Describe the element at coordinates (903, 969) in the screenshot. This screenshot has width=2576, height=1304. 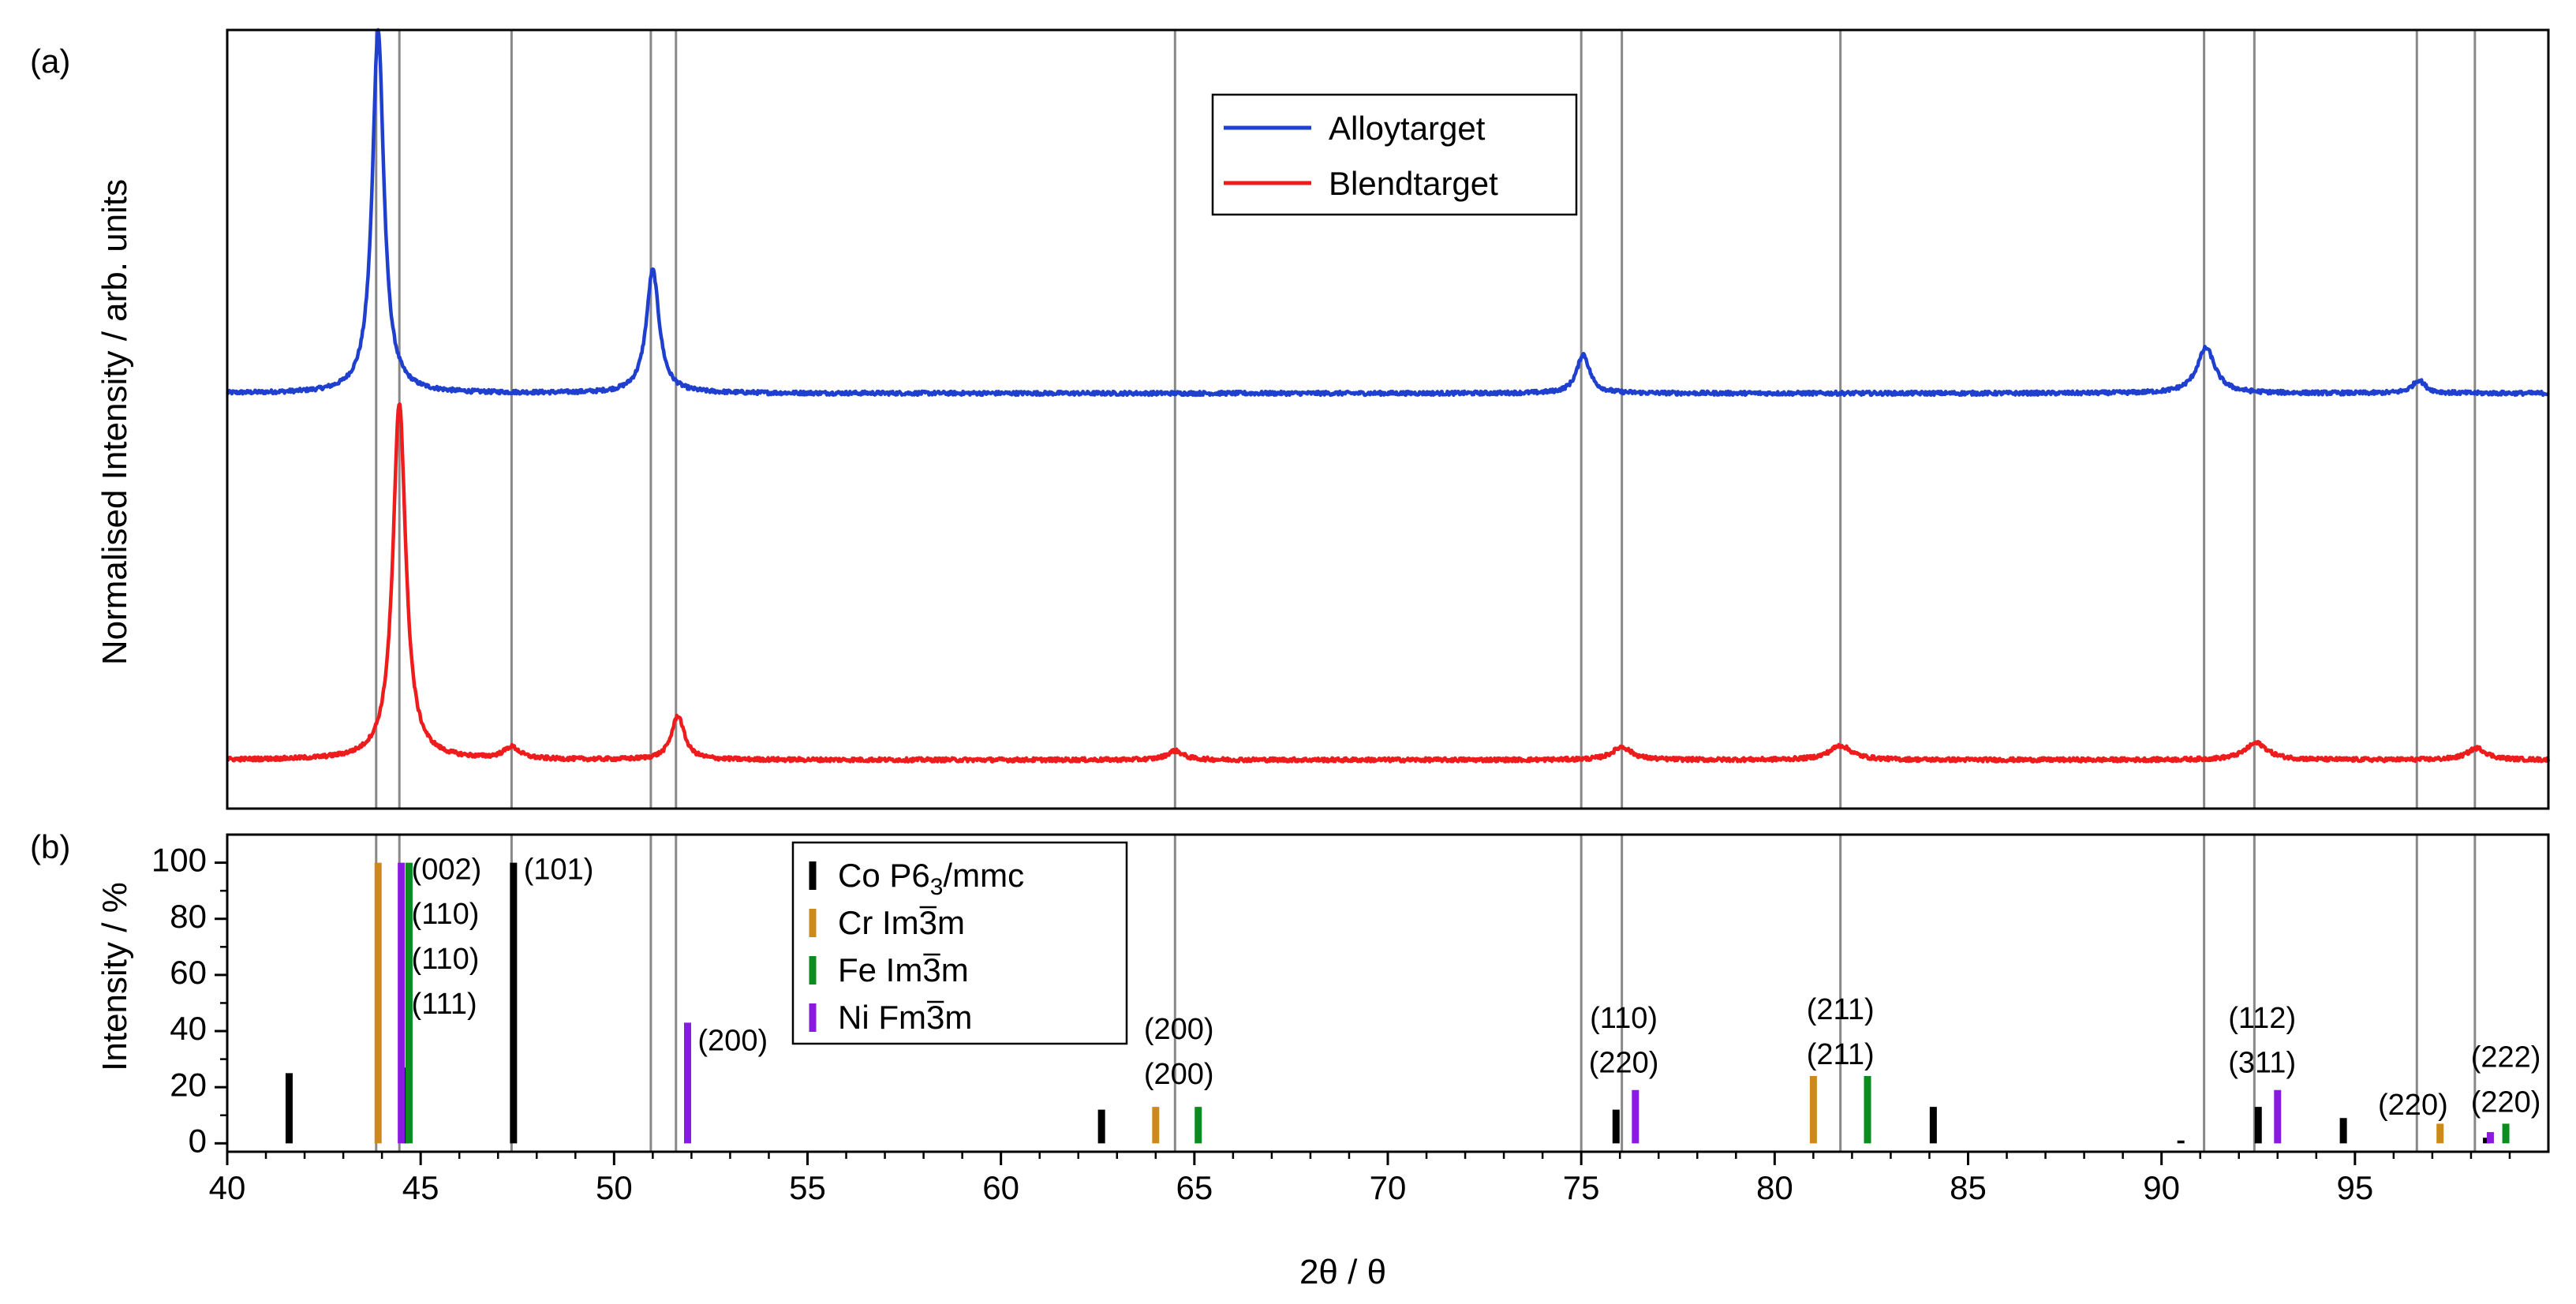
I see `legend-b-label-fe: Fe Im3m` at that location.